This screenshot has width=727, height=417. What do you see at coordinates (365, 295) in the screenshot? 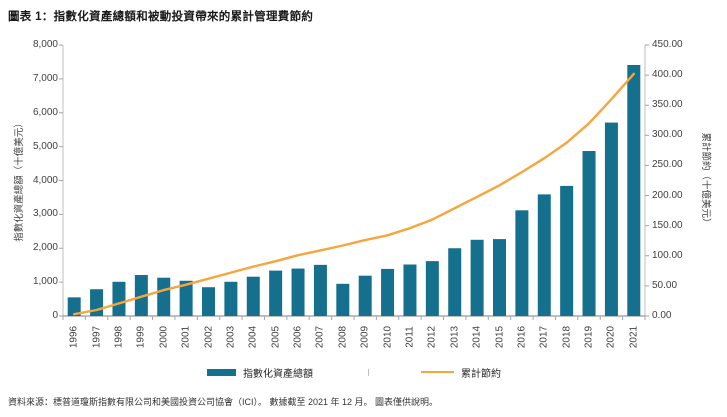
I see `bar-2009` at bounding box center [365, 295].